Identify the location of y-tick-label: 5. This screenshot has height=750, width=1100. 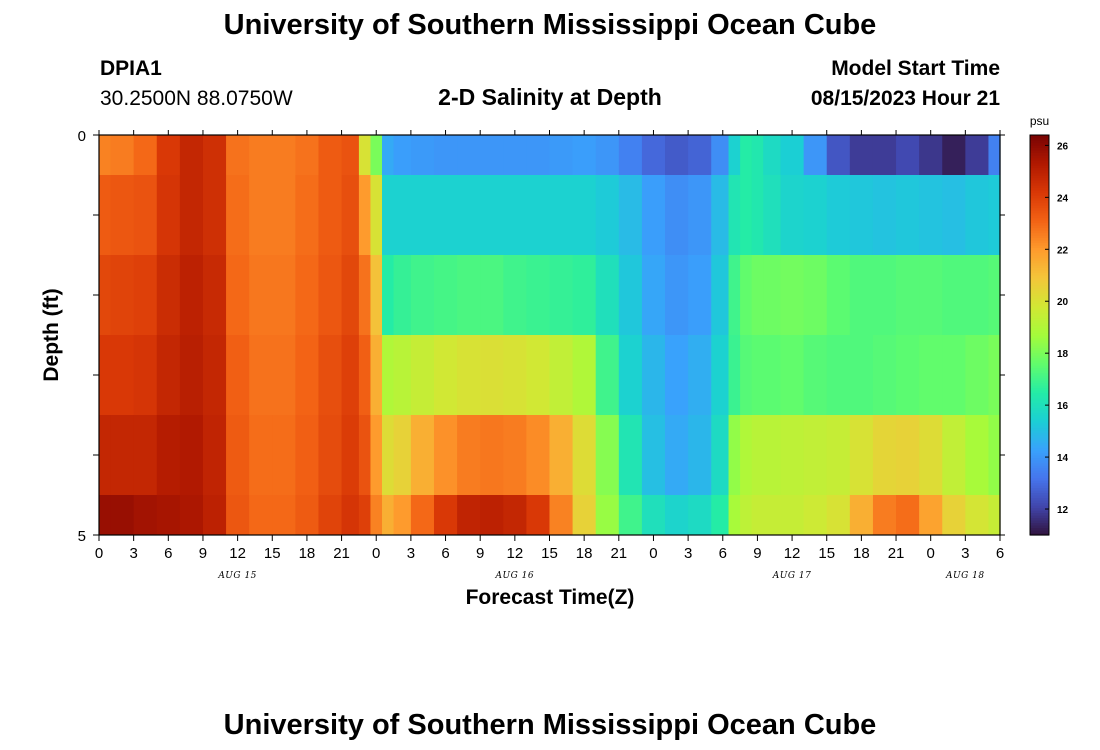
(82, 536).